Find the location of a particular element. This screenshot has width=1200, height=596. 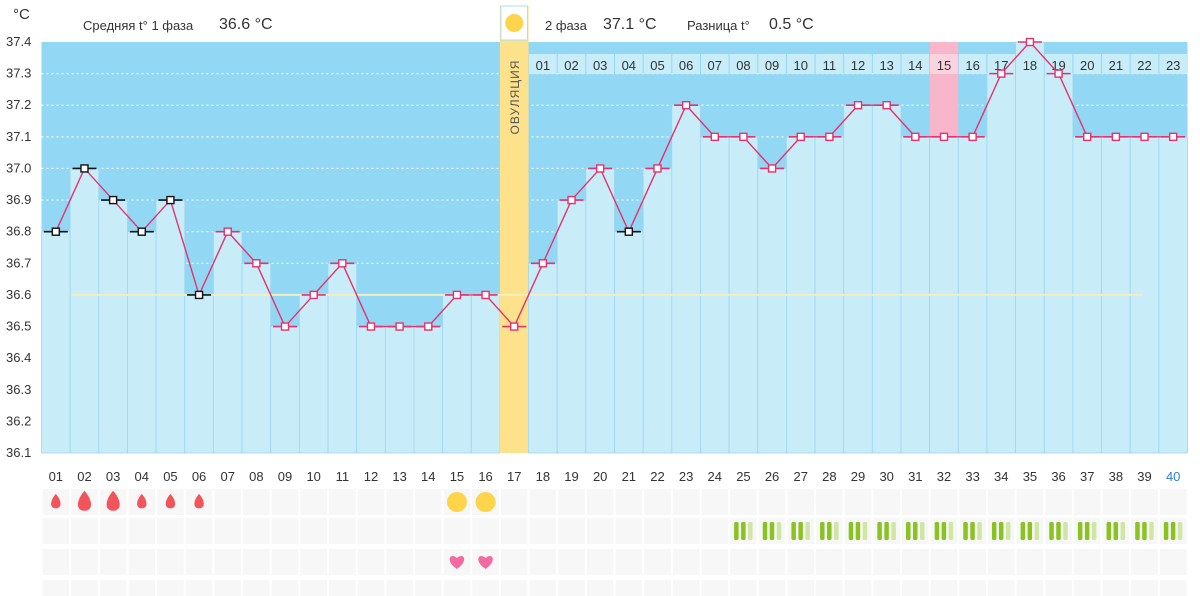

phase2-day-number: 08 is located at coordinates (743, 65).